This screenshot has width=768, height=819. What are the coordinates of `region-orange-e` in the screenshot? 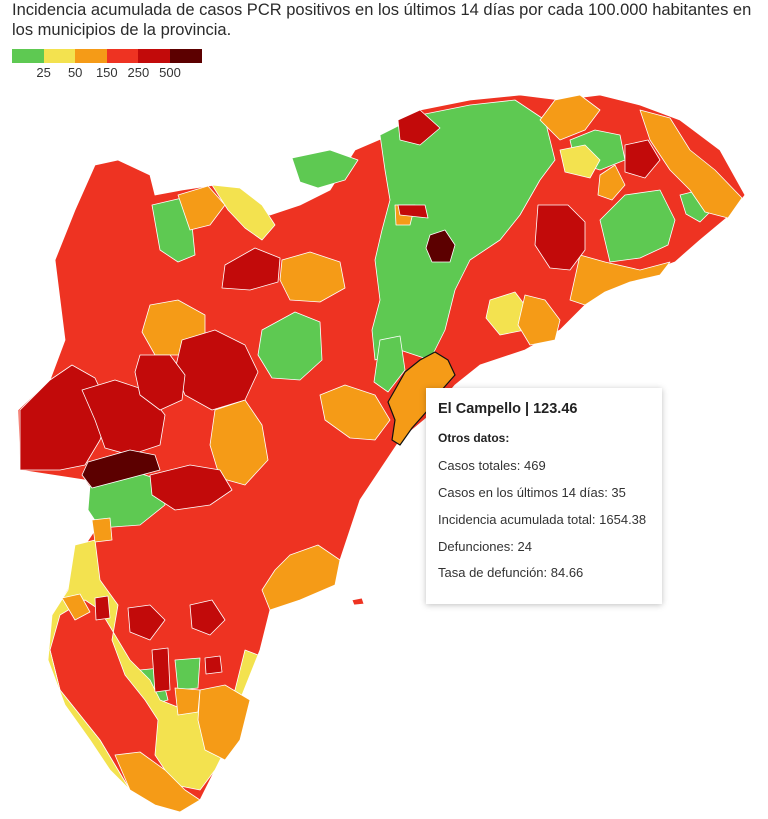 It's located at (620, 280).